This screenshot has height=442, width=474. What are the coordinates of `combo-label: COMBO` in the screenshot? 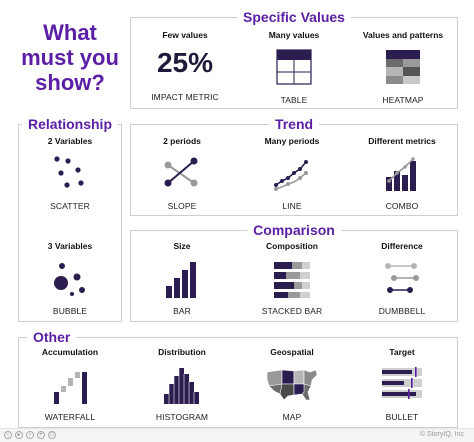 It's located at (402, 206).